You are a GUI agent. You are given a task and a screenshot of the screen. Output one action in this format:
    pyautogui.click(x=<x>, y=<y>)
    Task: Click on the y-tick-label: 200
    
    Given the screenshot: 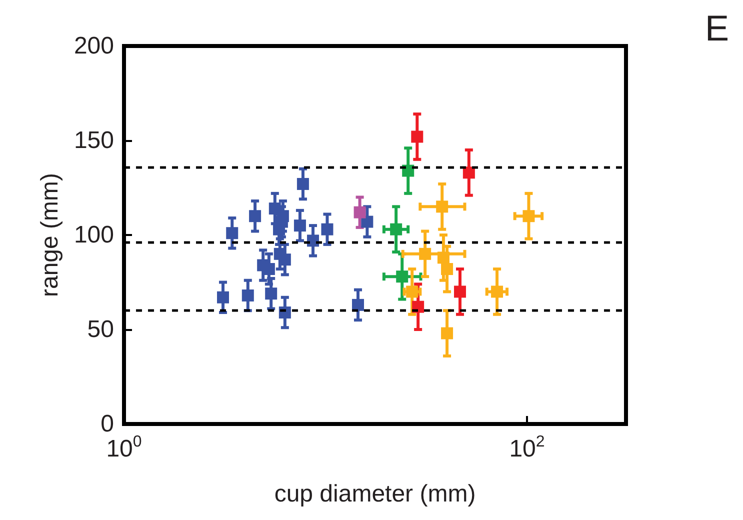 What is the action you would take?
    pyautogui.click(x=94, y=46)
    